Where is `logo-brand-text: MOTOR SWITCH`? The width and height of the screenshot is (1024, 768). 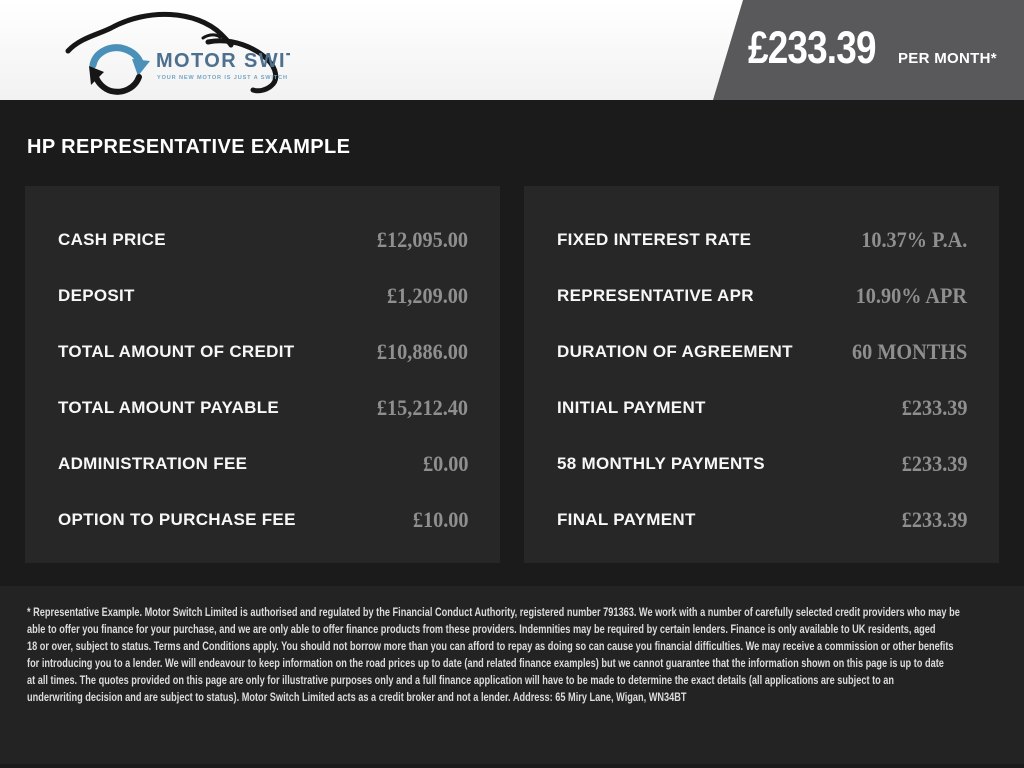 logo-brand-text: MOTOR SWITCH is located at coordinates (223, 61).